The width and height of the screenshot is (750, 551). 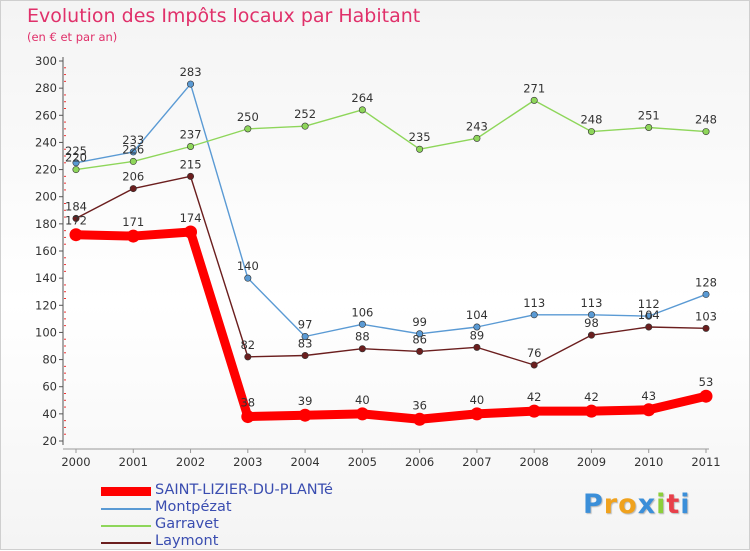 I want to click on x-tick-label: 2010, so click(x=648, y=462).